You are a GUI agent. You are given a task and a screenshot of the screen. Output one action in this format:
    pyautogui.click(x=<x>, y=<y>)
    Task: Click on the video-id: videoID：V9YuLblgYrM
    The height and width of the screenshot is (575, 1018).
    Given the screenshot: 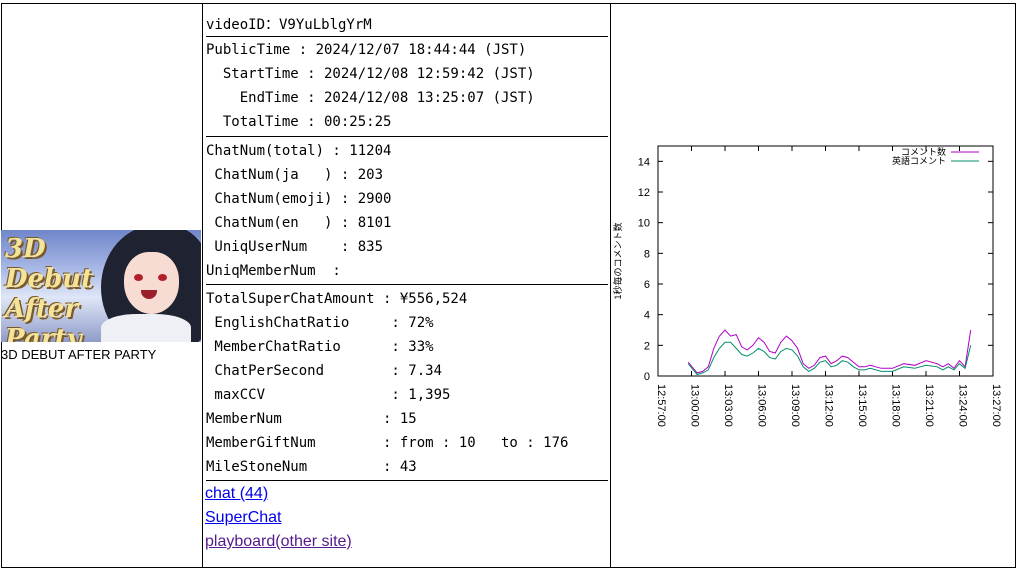 What is the action you would take?
    pyautogui.click(x=289, y=25)
    